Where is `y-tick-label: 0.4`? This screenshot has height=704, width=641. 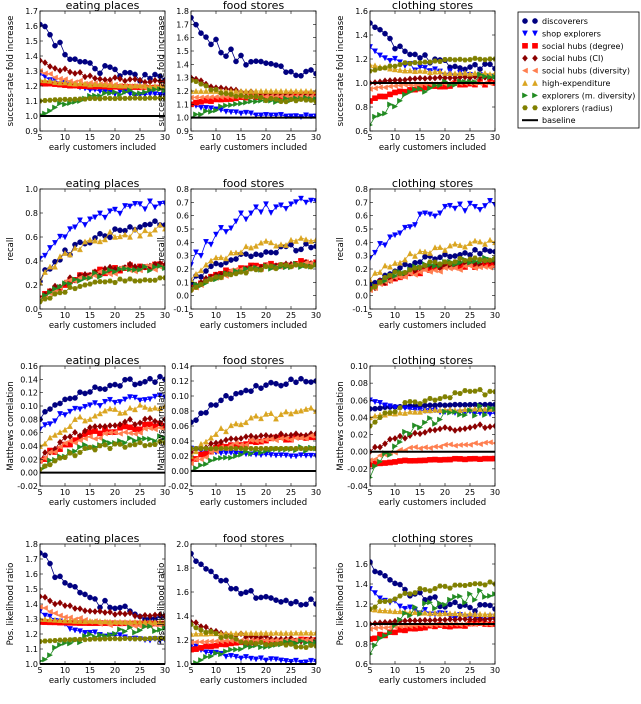
y-tick-label: 0.4 is located at coordinates (182, 242).